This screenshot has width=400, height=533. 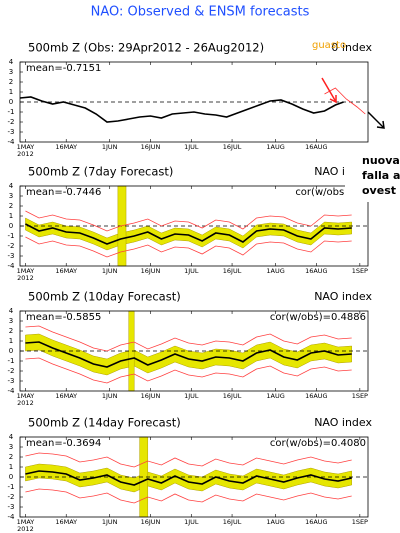 I want to click on page-title: NAO: Observed & ENSM forecasts, so click(x=200, y=12).